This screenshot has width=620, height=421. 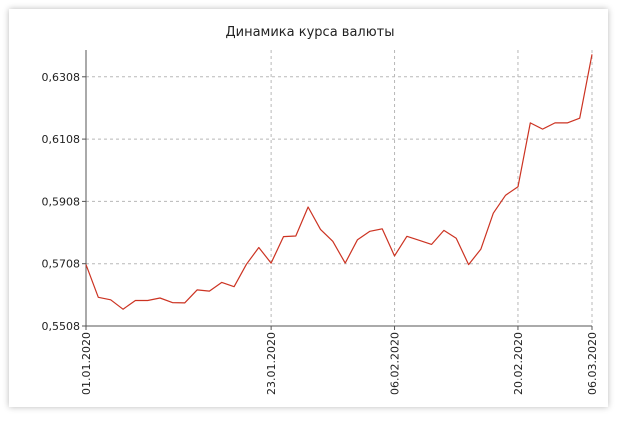 I want to click on y-tick-label: 0,5508, so click(x=61, y=326).